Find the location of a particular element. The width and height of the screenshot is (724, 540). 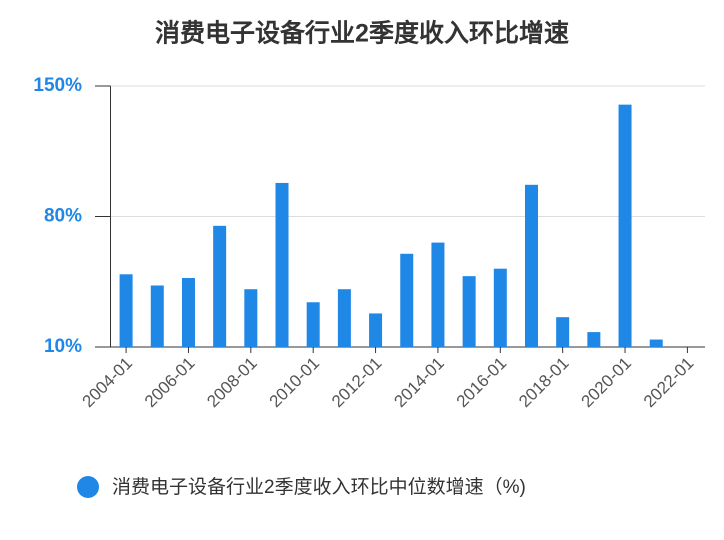

x-tick-label: 2018-01 is located at coordinates (544, 383).